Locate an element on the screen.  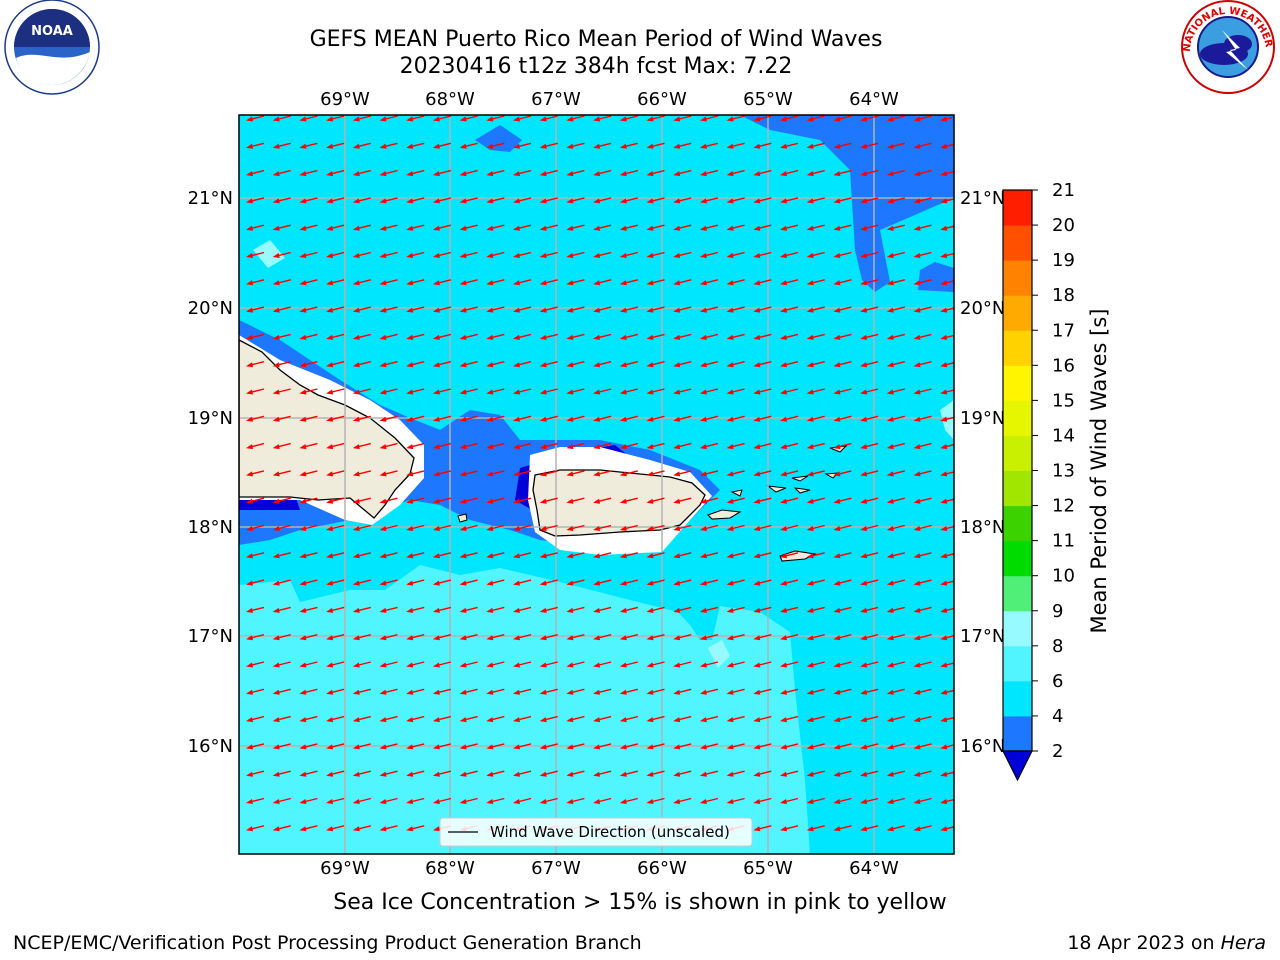
latitude-label: 21°N is located at coordinates (210, 198).